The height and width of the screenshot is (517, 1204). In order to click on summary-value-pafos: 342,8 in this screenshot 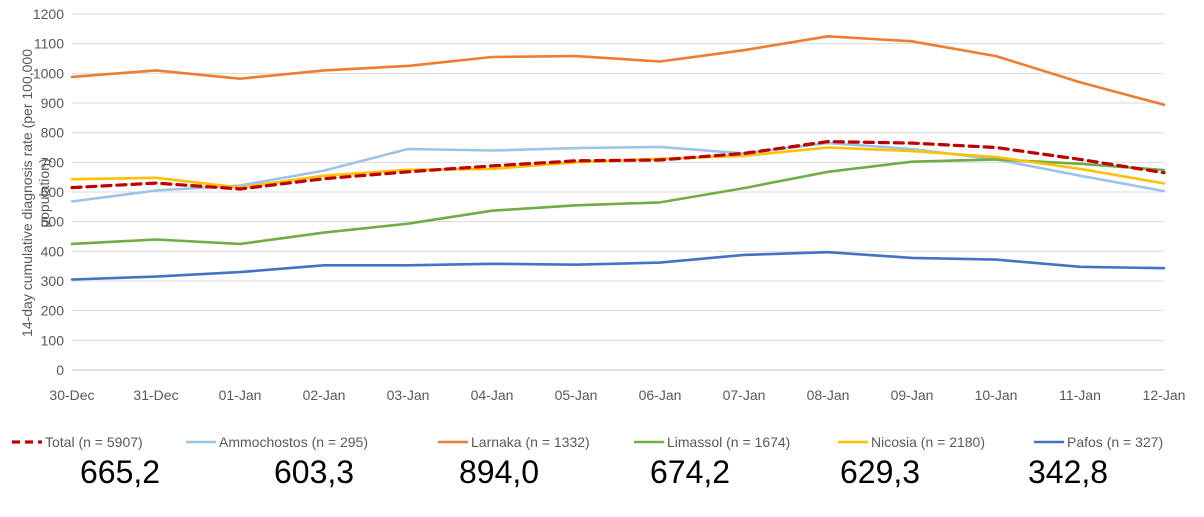, I will do `click(1068, 472)`.